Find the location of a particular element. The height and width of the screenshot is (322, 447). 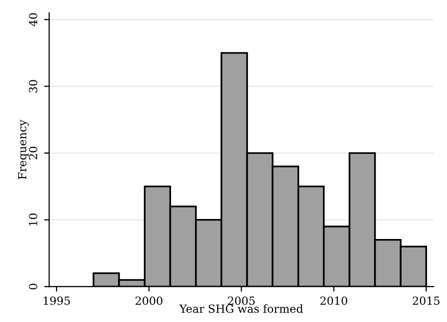

y-tick-label: 10 is located at coordinates (33, 219).